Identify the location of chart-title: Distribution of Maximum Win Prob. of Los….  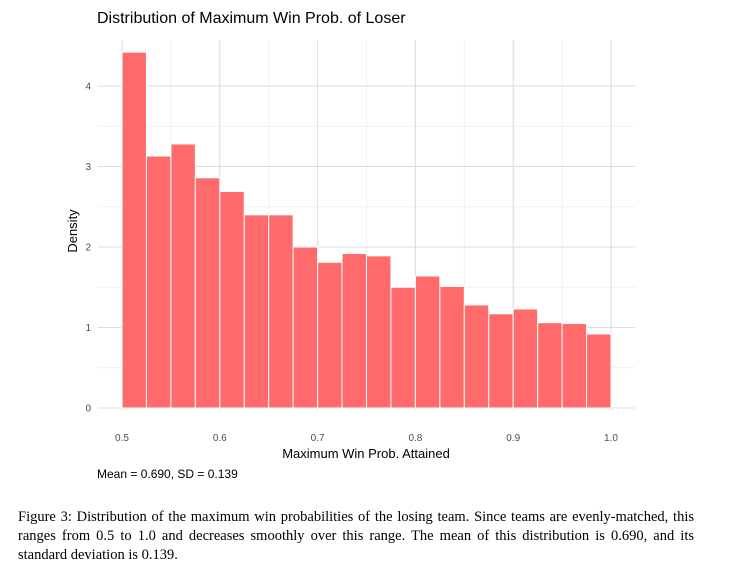
(251, 18).